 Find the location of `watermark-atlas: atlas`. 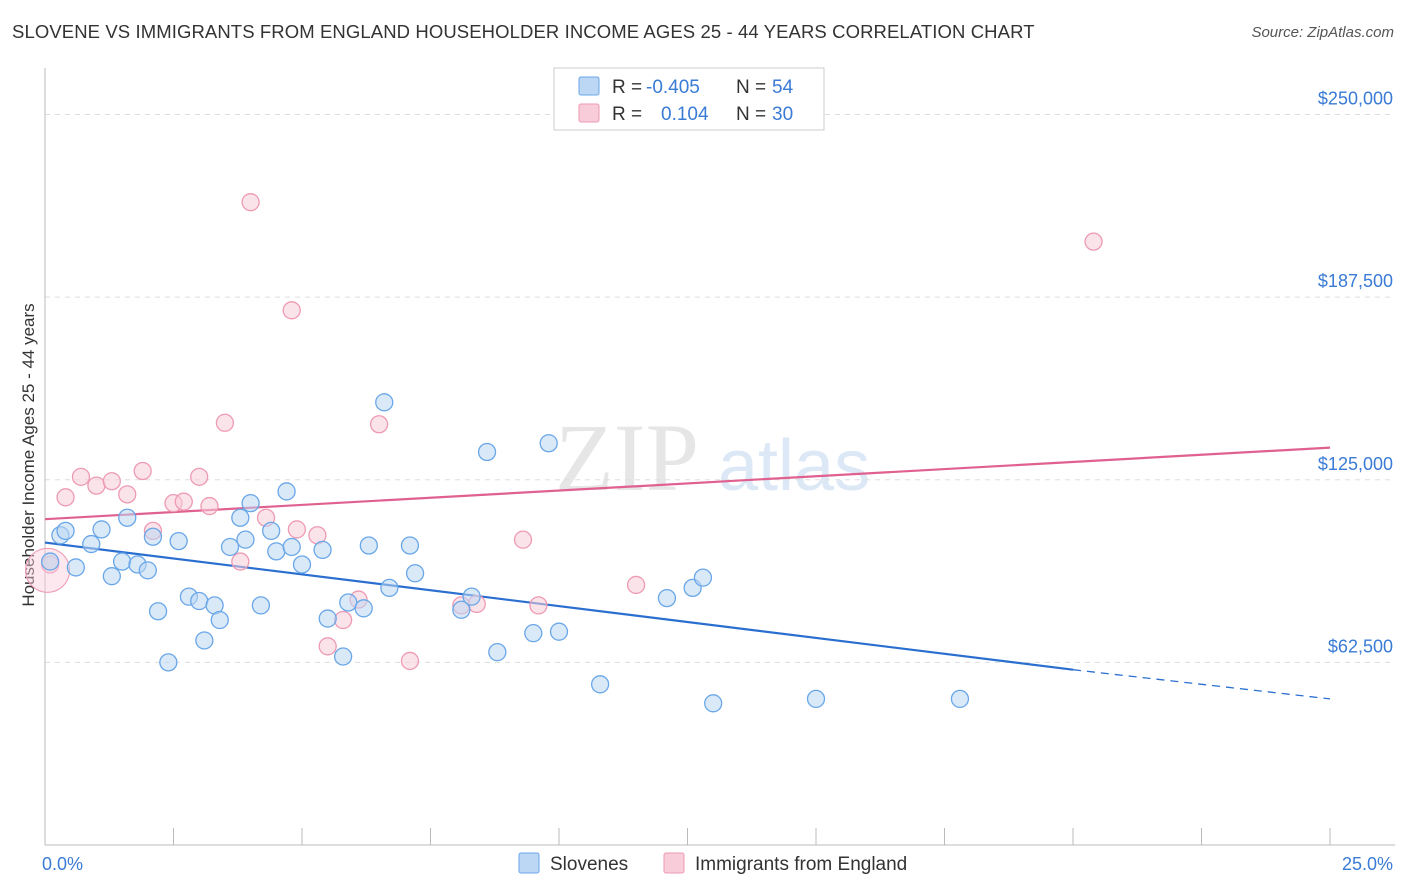

watermark-atlas: atlas is located at coordinates (794, 466).